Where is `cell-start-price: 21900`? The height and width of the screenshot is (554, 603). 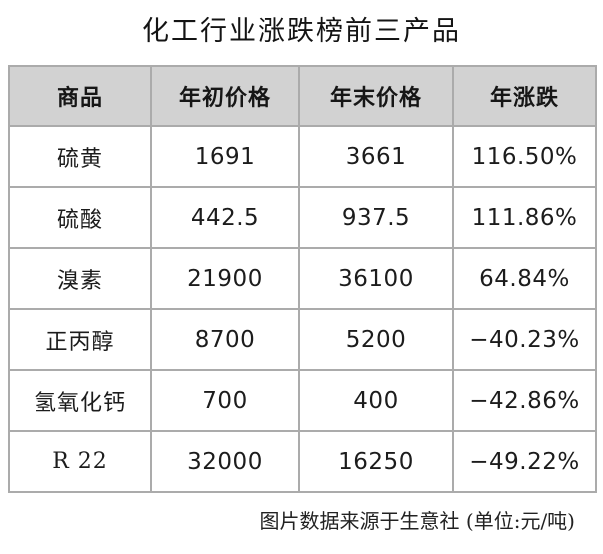 cell-start-price: 21900 is located at coordinates (225, 278).